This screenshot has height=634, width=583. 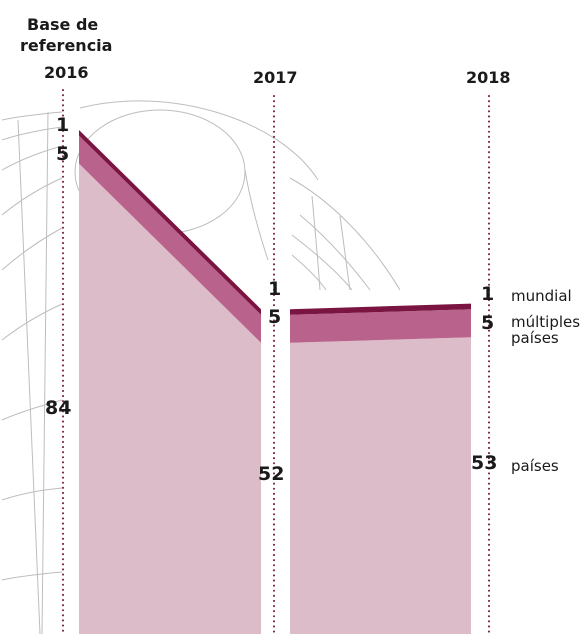 What do you see at coordinates (271, 474) in the screenshot?
I see `value-2017-paises: 52` at bounding box center [271, 474].